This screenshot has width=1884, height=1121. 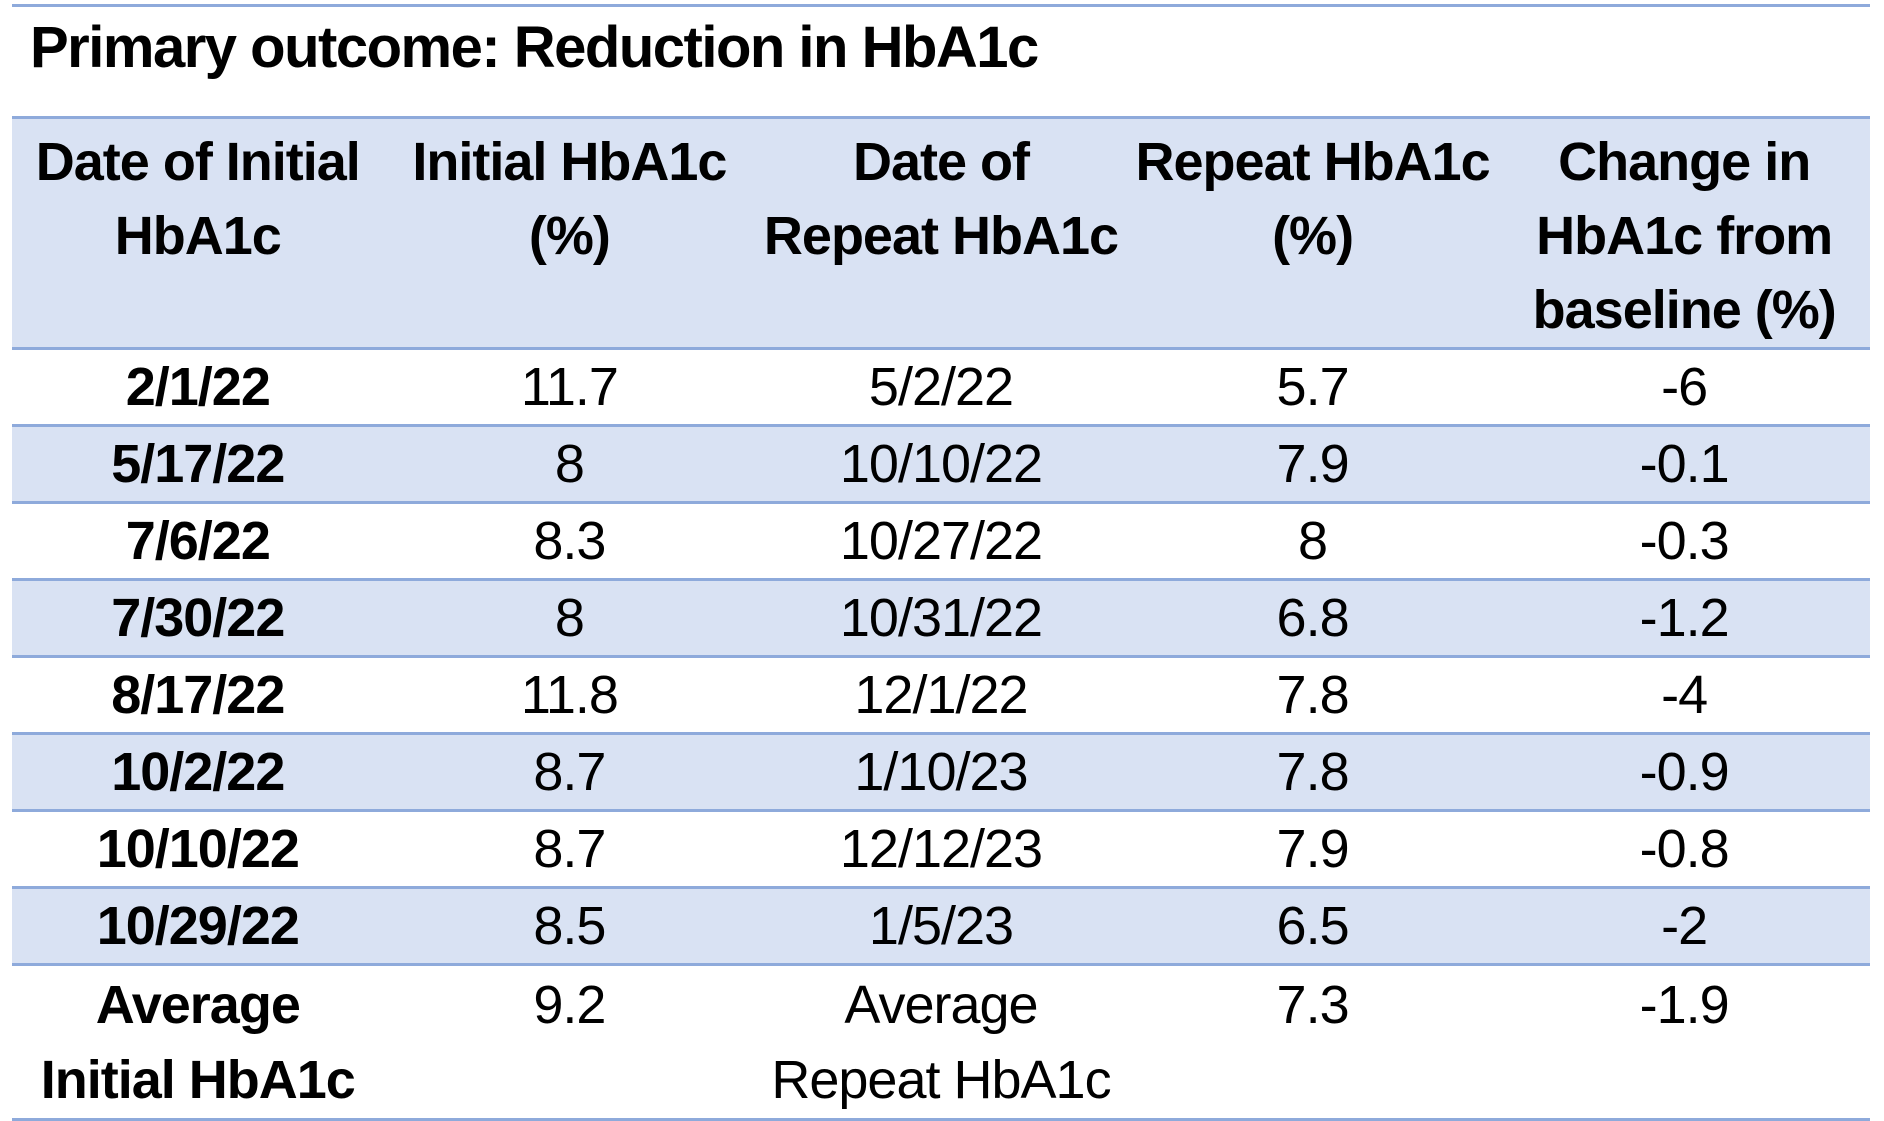 I want to click on repeat-value-cell: 6.5, so click(x=1312, y=925).